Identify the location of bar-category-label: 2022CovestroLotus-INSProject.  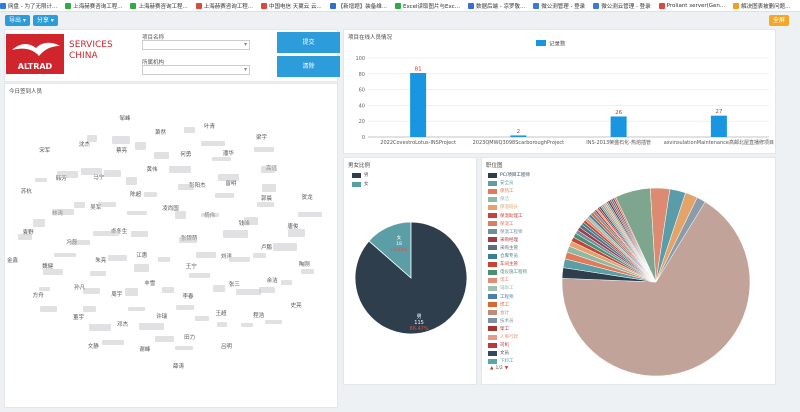
(418, 143).